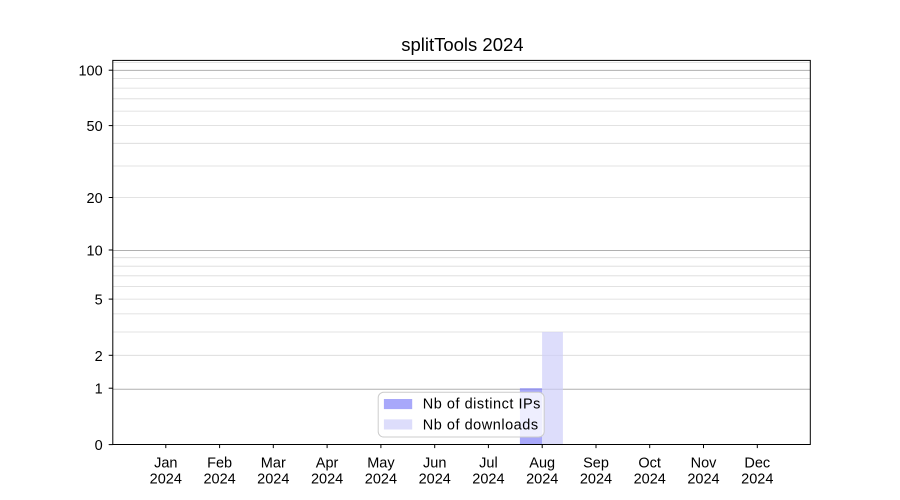 The image size is (900, 500). What do you see at coordinates (219, 463) in the screenshot?
I see `svg-text: Feb` at bounding box center [219, 463].